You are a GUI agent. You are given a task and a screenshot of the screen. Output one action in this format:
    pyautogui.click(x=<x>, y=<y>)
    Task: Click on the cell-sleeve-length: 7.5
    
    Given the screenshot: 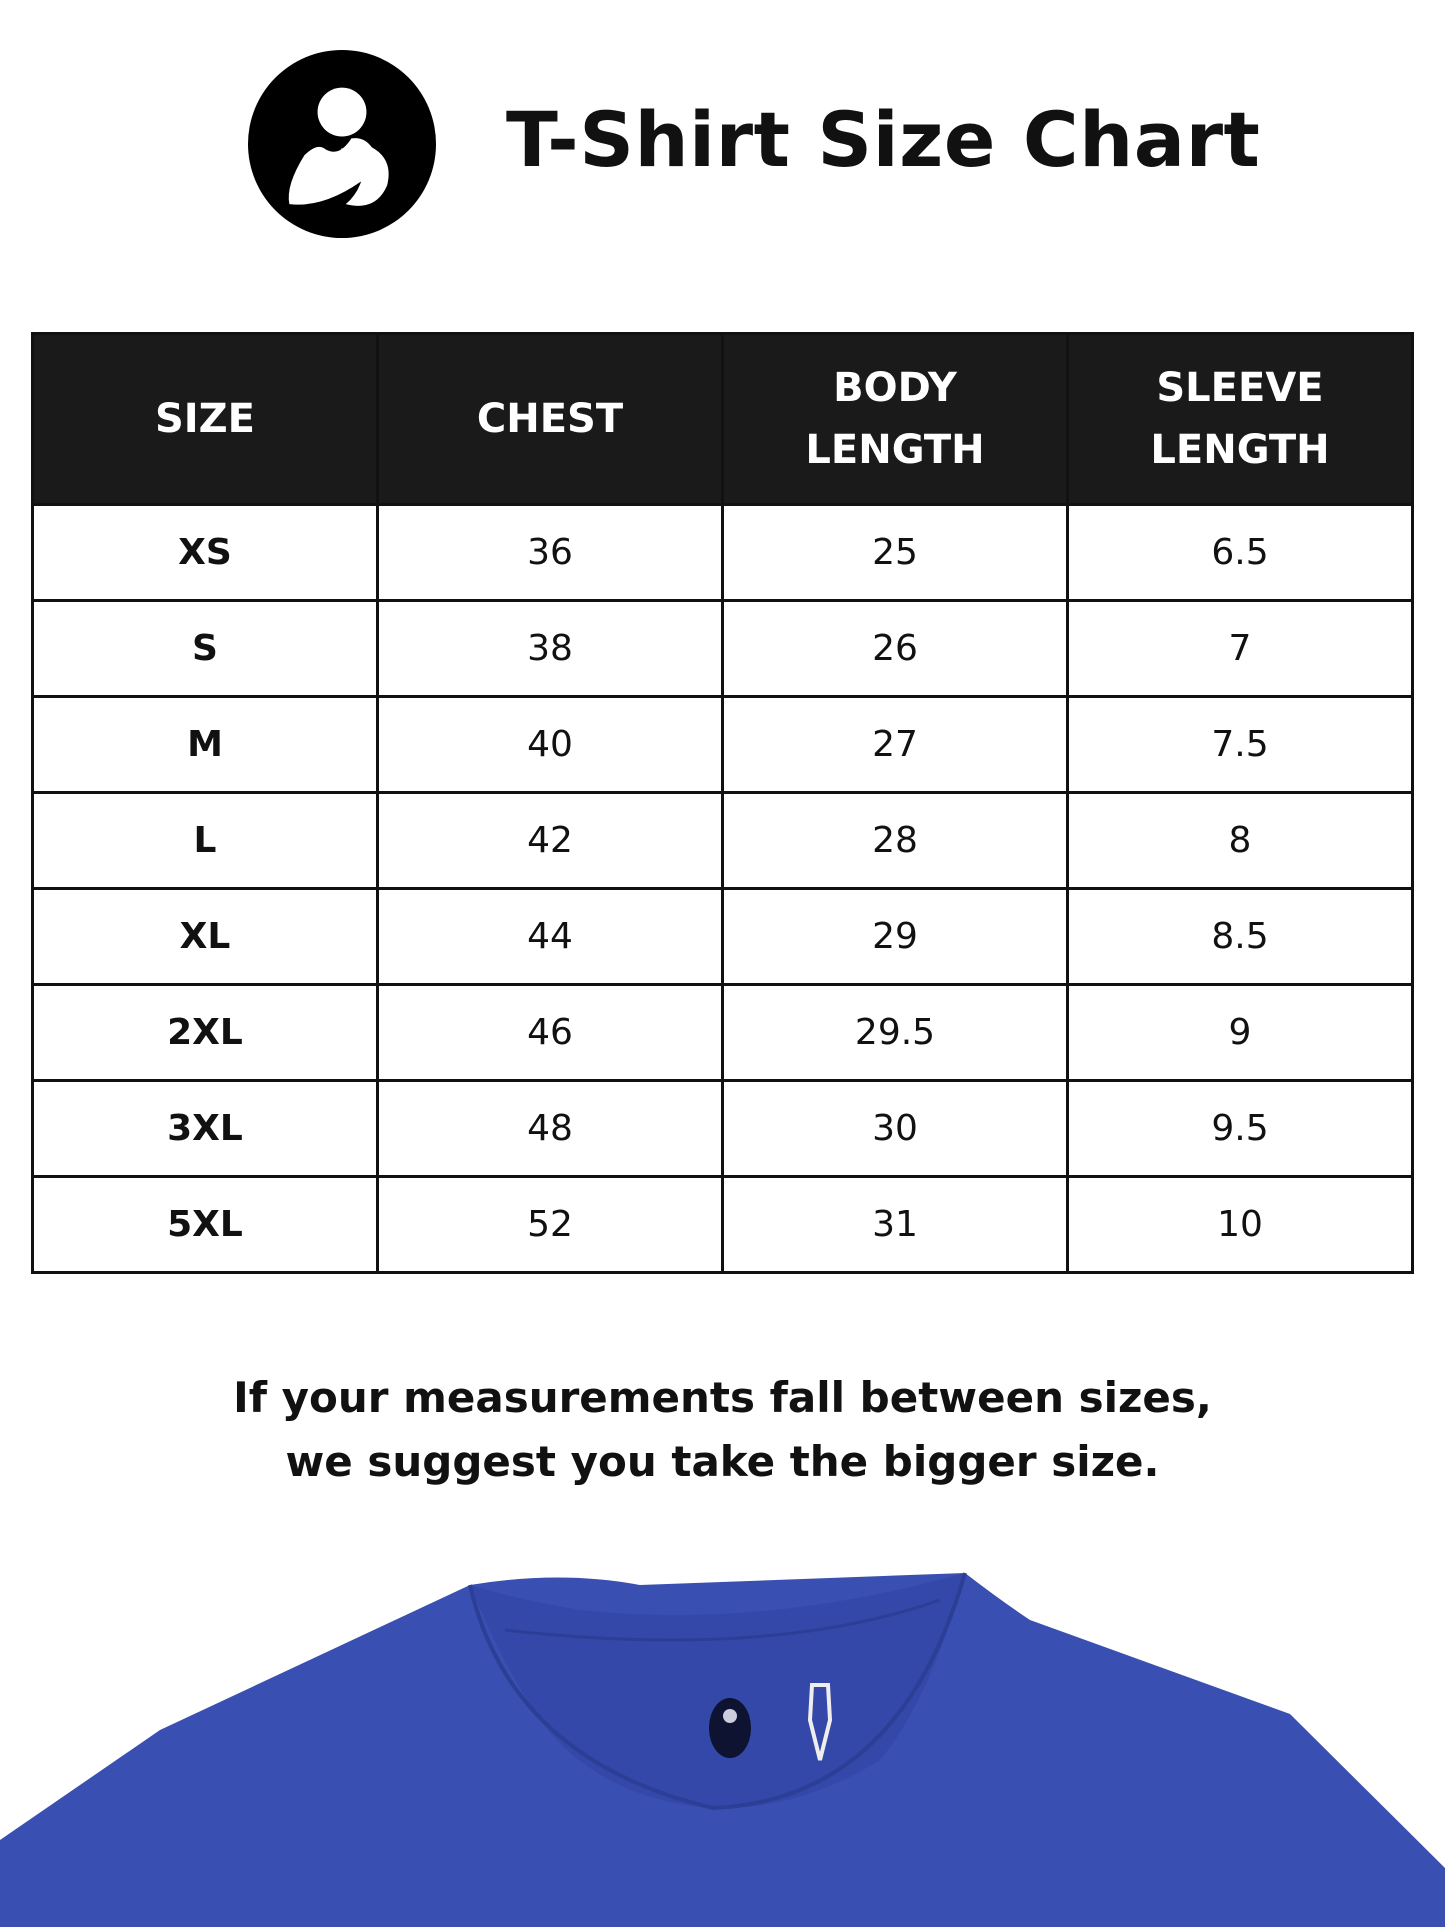 What is the action you would take?
    pyautogui.click(x=1240, y=744)
    